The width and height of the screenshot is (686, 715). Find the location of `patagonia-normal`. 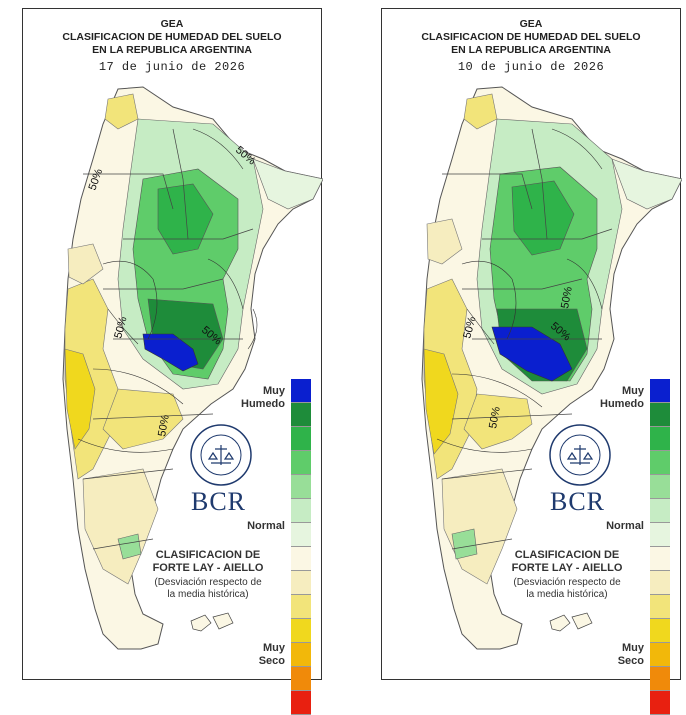

patagonia-normal is located at coordinates (120, 526).